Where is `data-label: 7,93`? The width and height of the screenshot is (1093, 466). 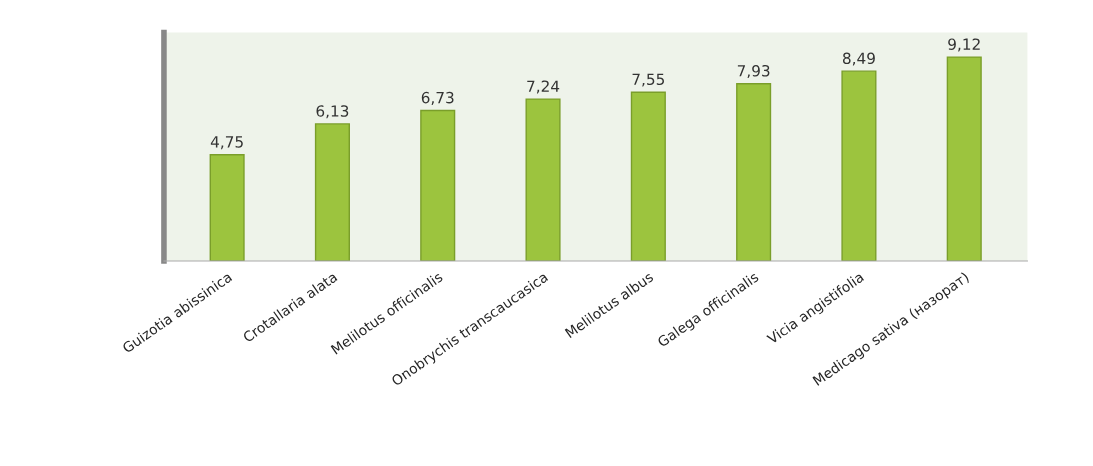
data-label: 7,93 is located at coordinates (753, 72).